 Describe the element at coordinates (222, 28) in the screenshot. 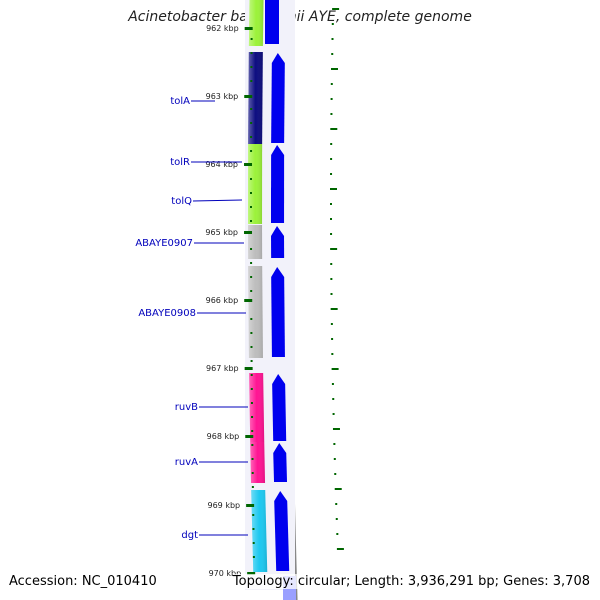

I see `ruler-tick-label: 962 kbp` at that location.